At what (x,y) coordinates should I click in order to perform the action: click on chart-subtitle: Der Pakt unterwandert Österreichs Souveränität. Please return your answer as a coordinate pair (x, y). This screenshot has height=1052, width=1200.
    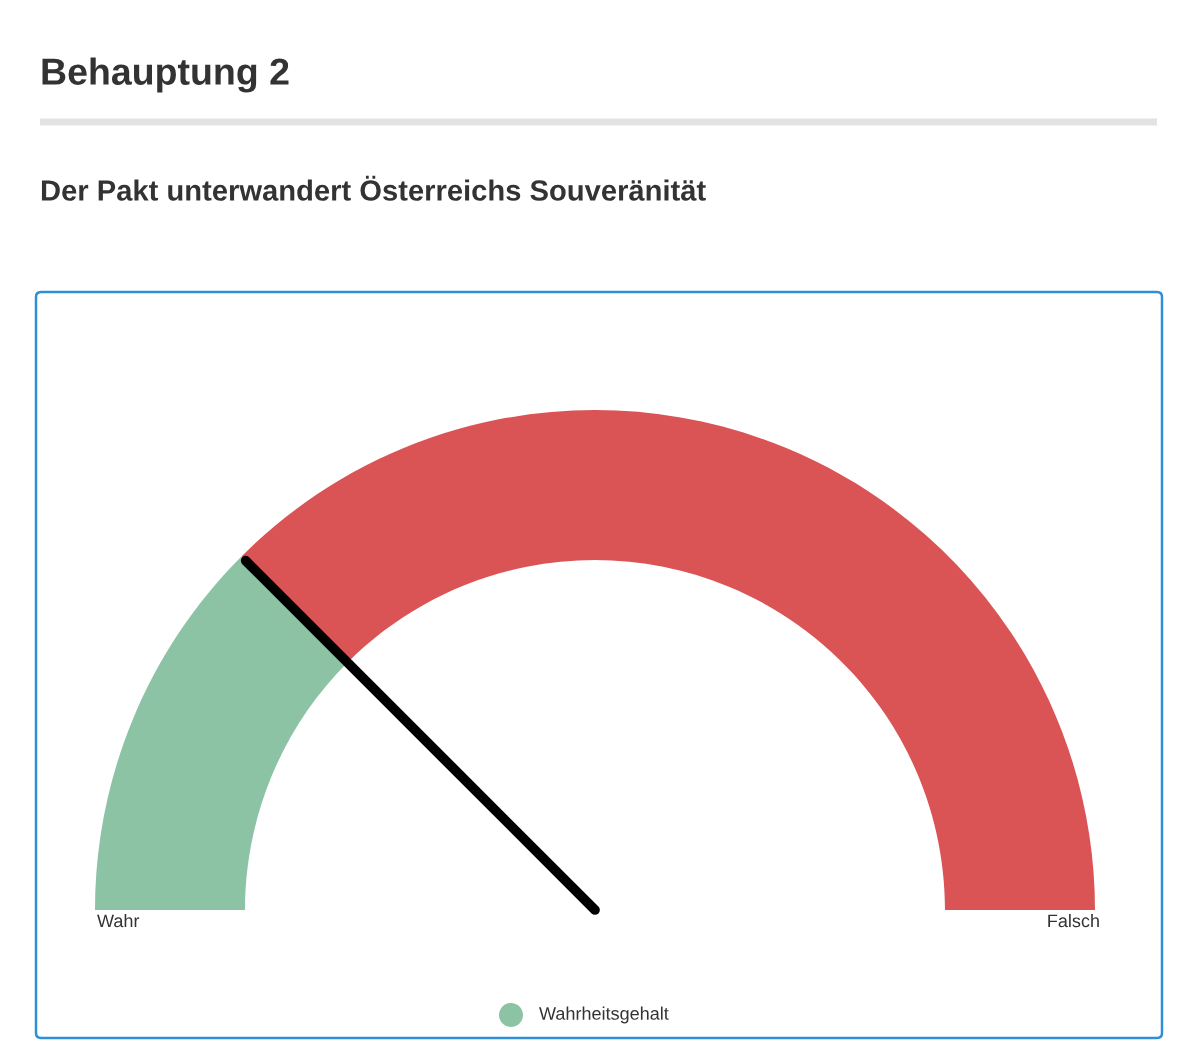
    Looking at the image, I should click on (373, 188).